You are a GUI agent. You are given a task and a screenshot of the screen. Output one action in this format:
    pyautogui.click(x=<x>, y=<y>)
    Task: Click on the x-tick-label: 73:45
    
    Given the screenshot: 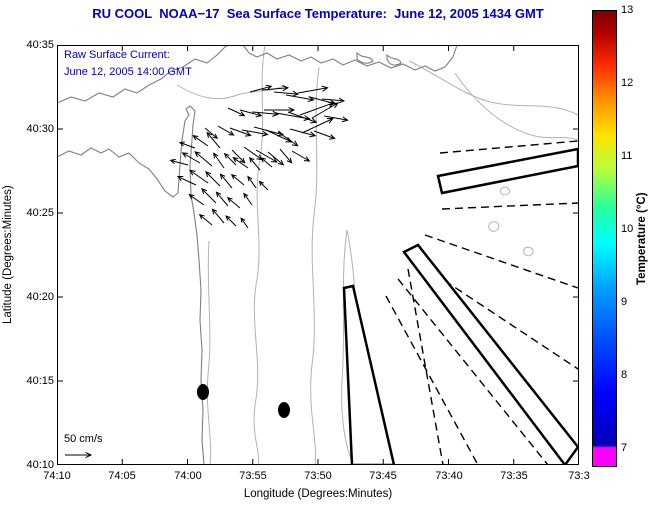 What is the action you would take?
    pyautogui.click(x=383, y=476)
    